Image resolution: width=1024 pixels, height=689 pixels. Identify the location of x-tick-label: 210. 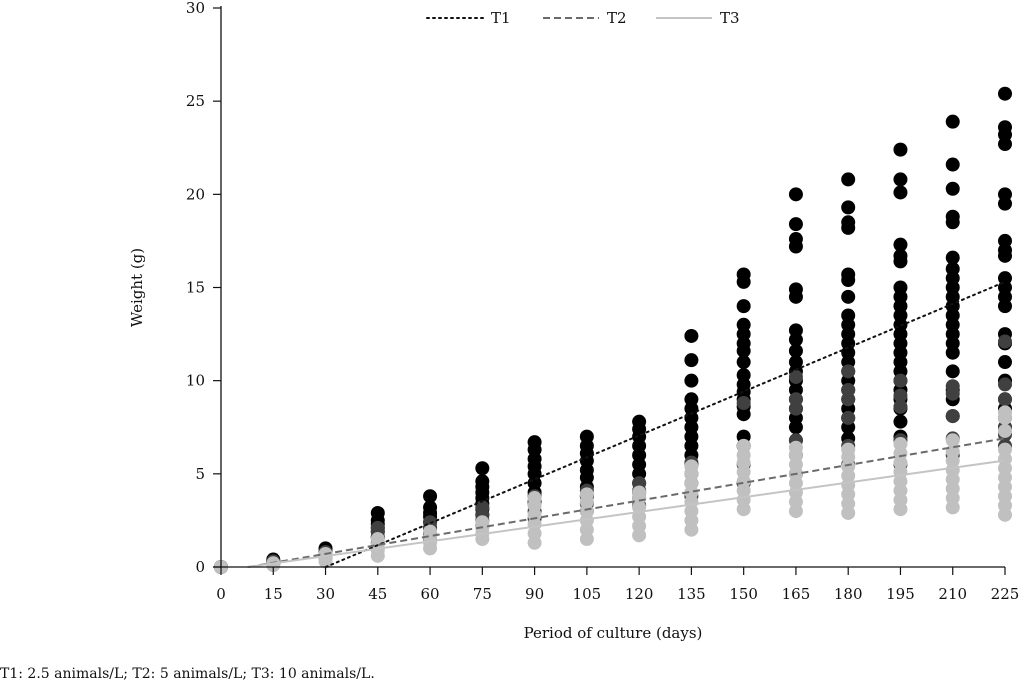
(952, 594).